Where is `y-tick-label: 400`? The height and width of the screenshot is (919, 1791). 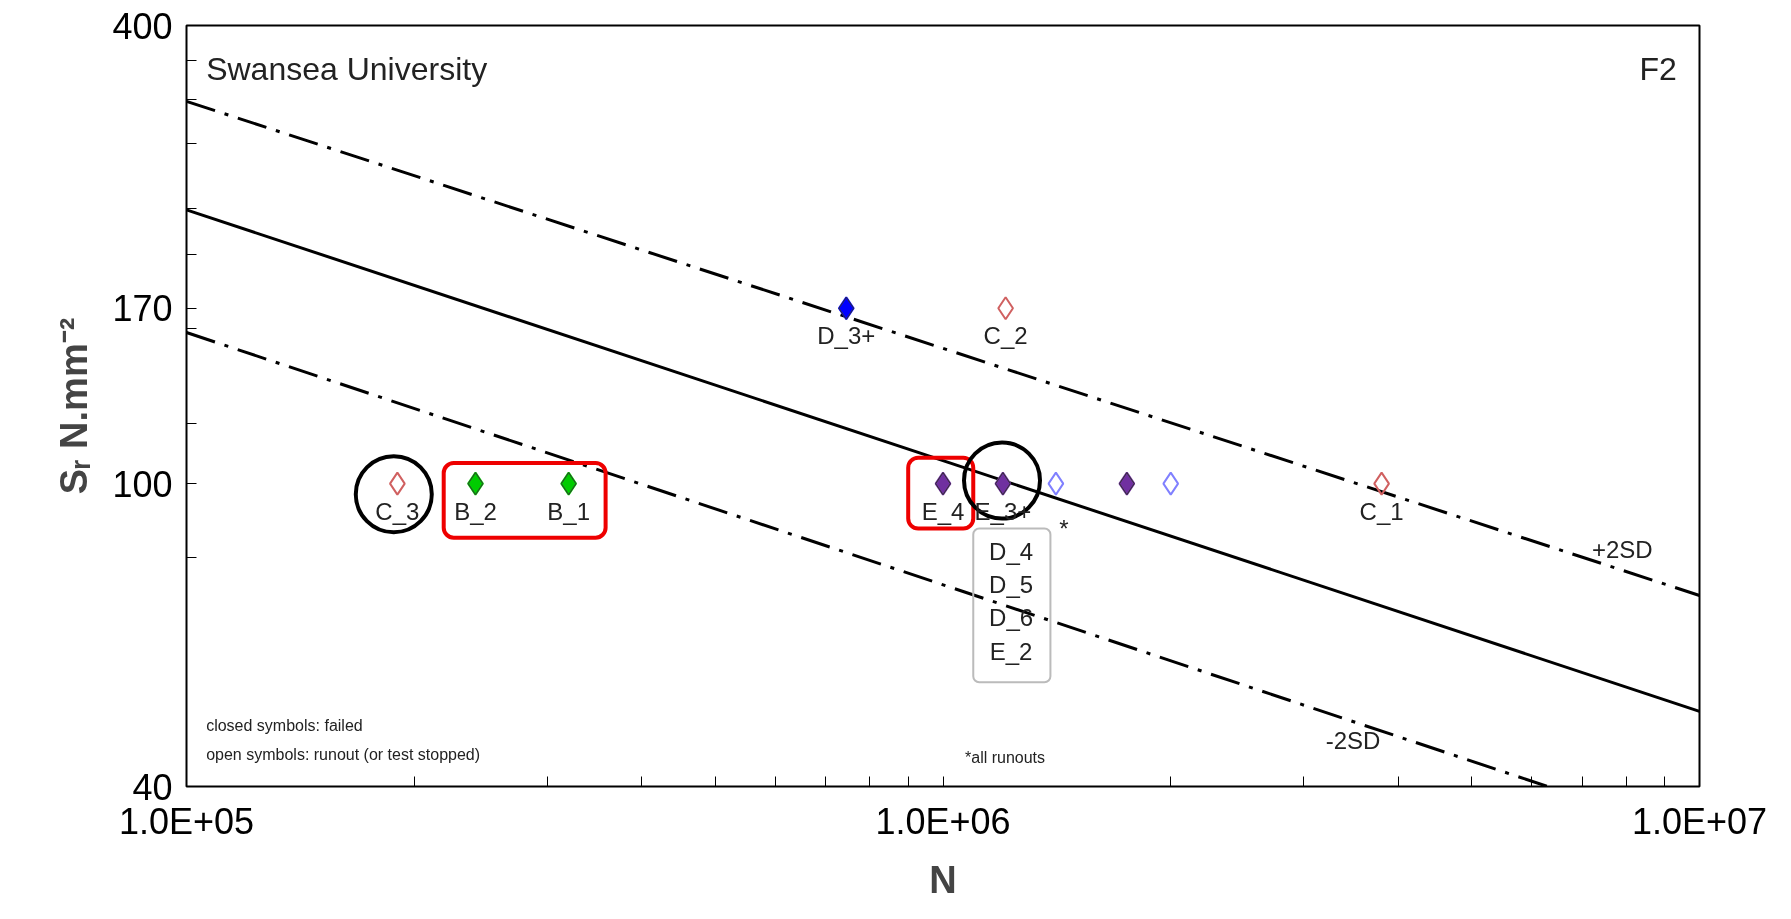 y-tick-label: 400 is located at coordinates (142, 26).